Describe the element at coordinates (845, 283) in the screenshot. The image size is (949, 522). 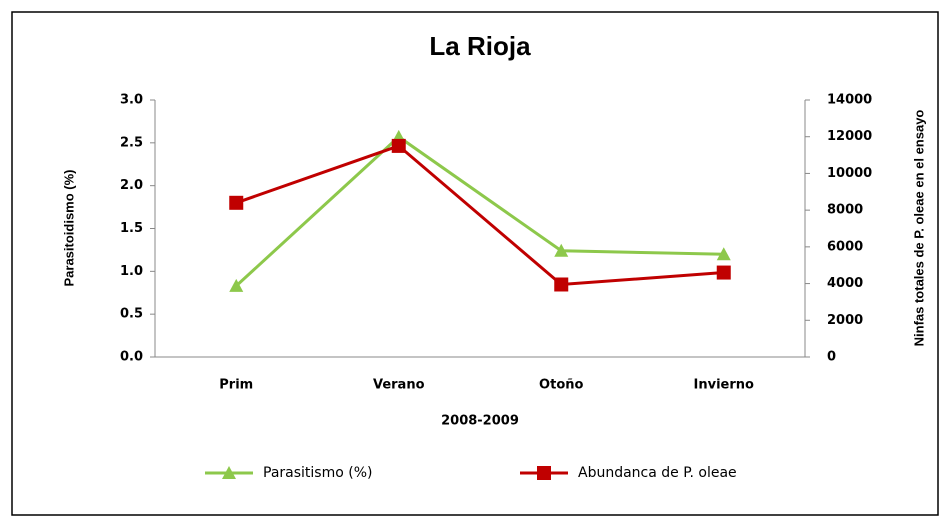
I see `y2-tick-label: 4000` at that location.